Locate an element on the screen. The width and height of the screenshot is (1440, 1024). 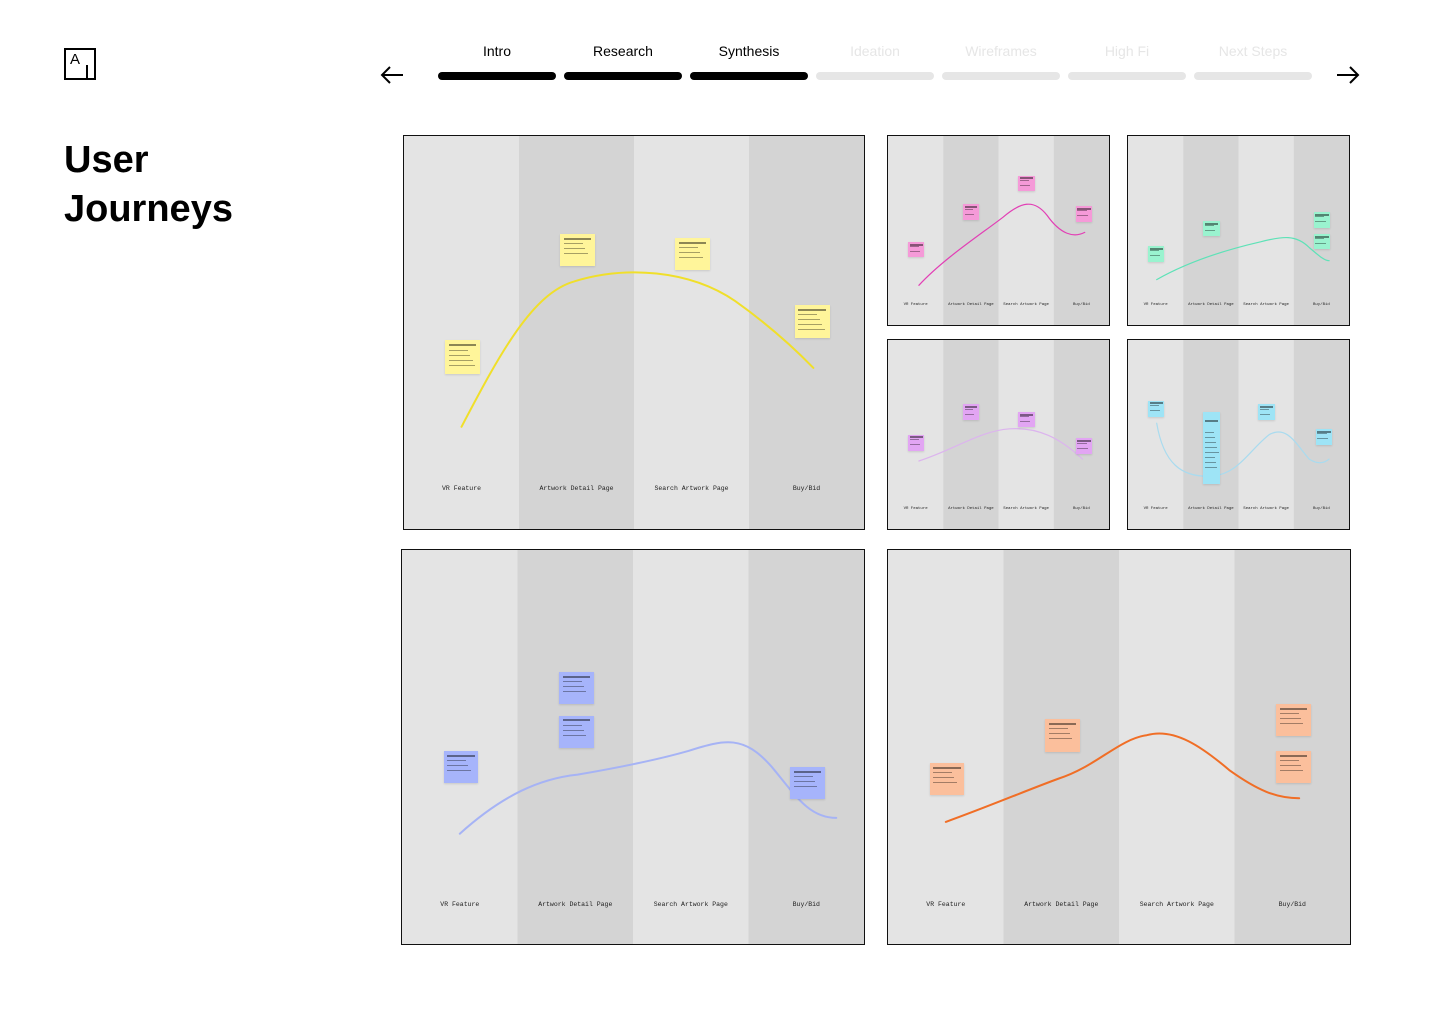
step-label: Research is located at coordinates (623, 51).